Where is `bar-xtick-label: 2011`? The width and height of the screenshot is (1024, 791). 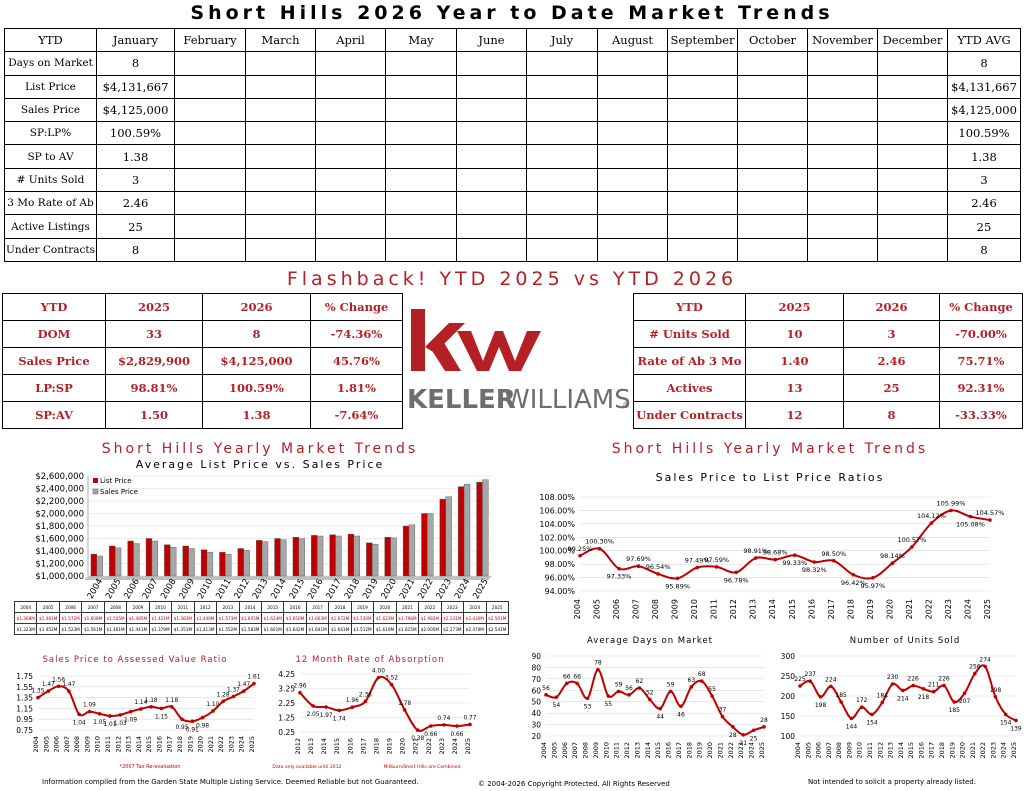
bar-xtick-label: 2011 is located at coordinates (223, 589).